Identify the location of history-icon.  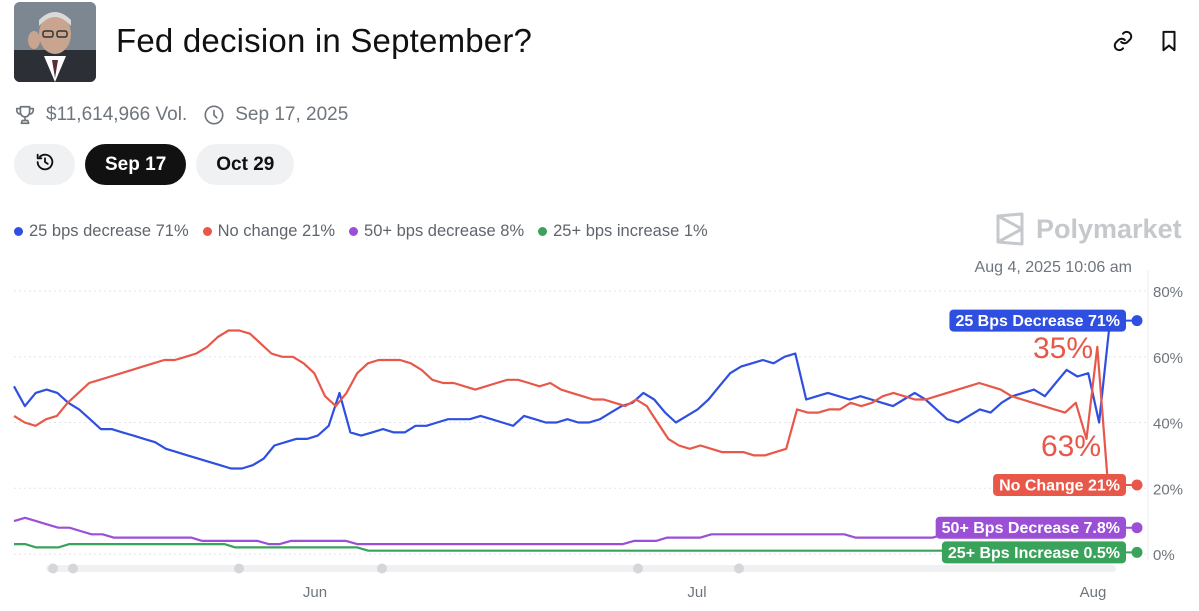
(45, 165).